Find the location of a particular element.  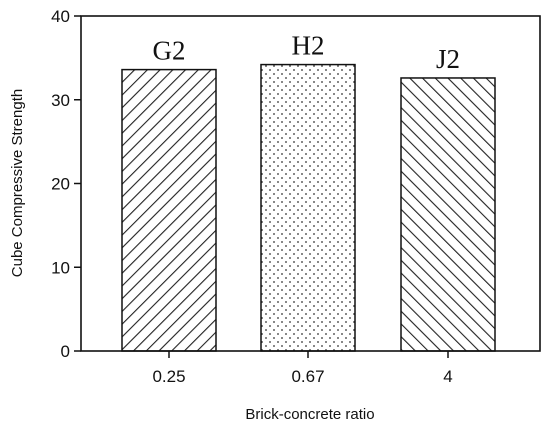

y-tick-label: 30 is located at coordinates (60, 100).